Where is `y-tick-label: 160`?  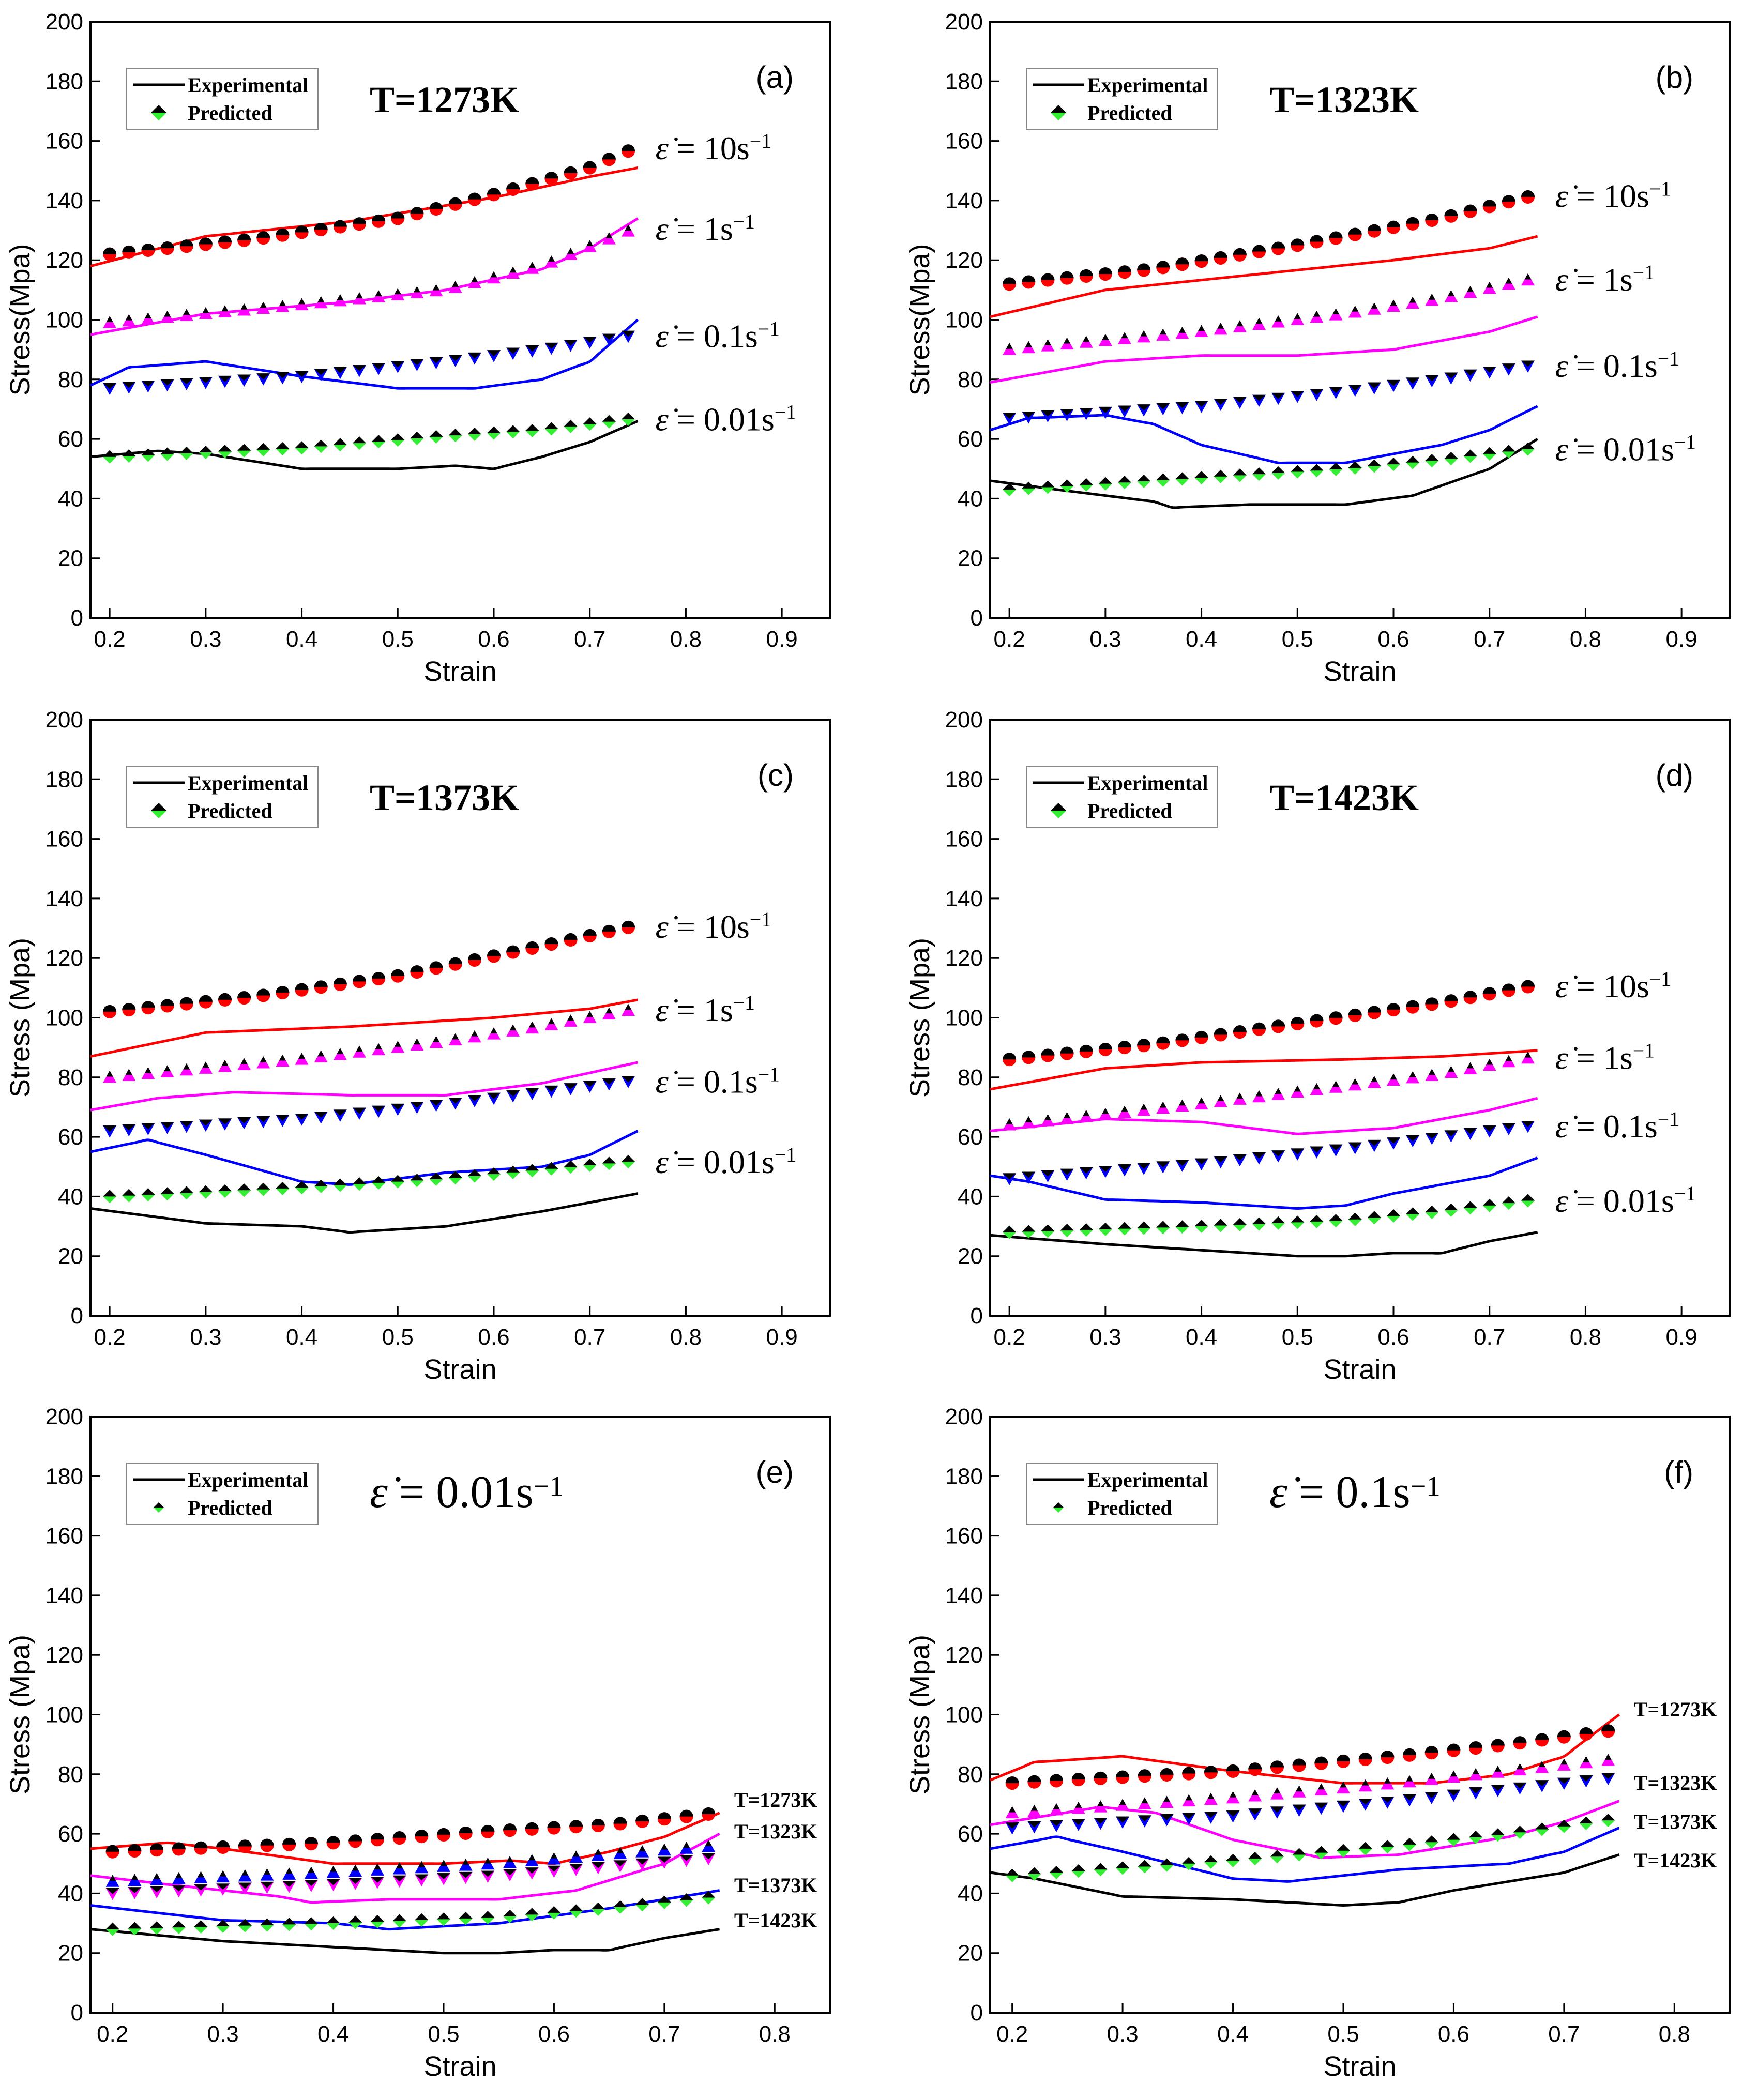
y-tick-label: 160 is located at coordinates (64, 1536).